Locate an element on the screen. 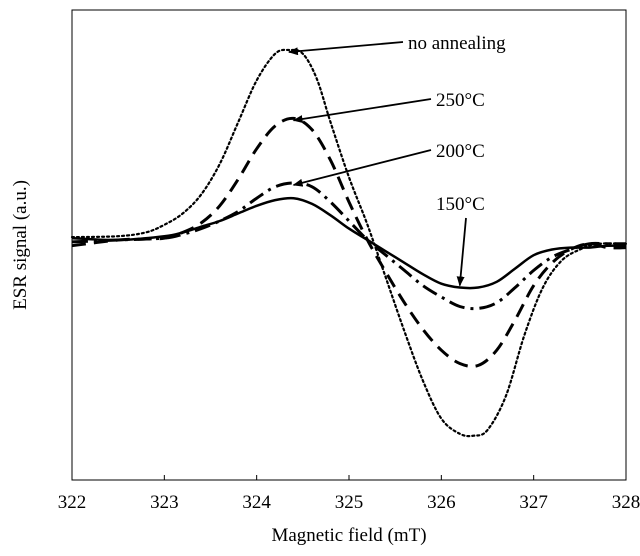  tick-layer: 322 323 324 325 326 327 328 is located at coordinates (349, 494).